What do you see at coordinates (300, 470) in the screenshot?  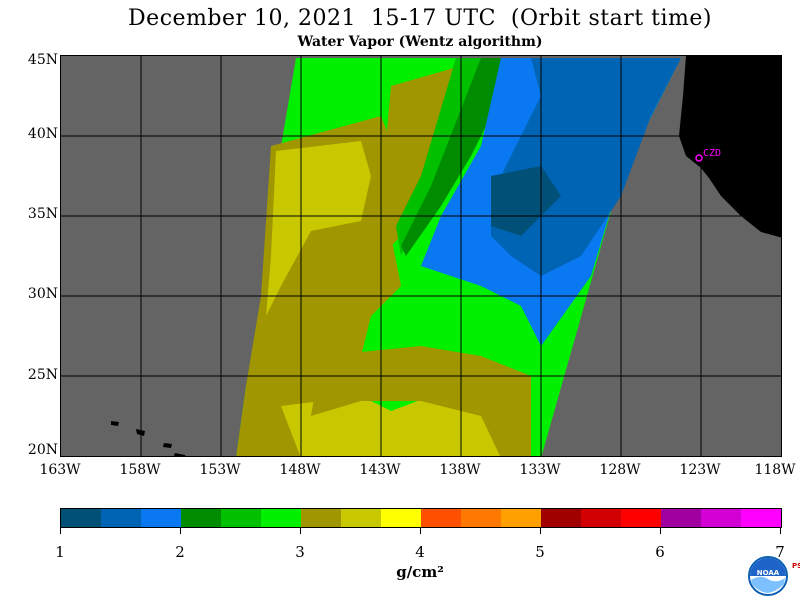 I see `lon-label-148w: 148W` at bounding box center [300, 470].